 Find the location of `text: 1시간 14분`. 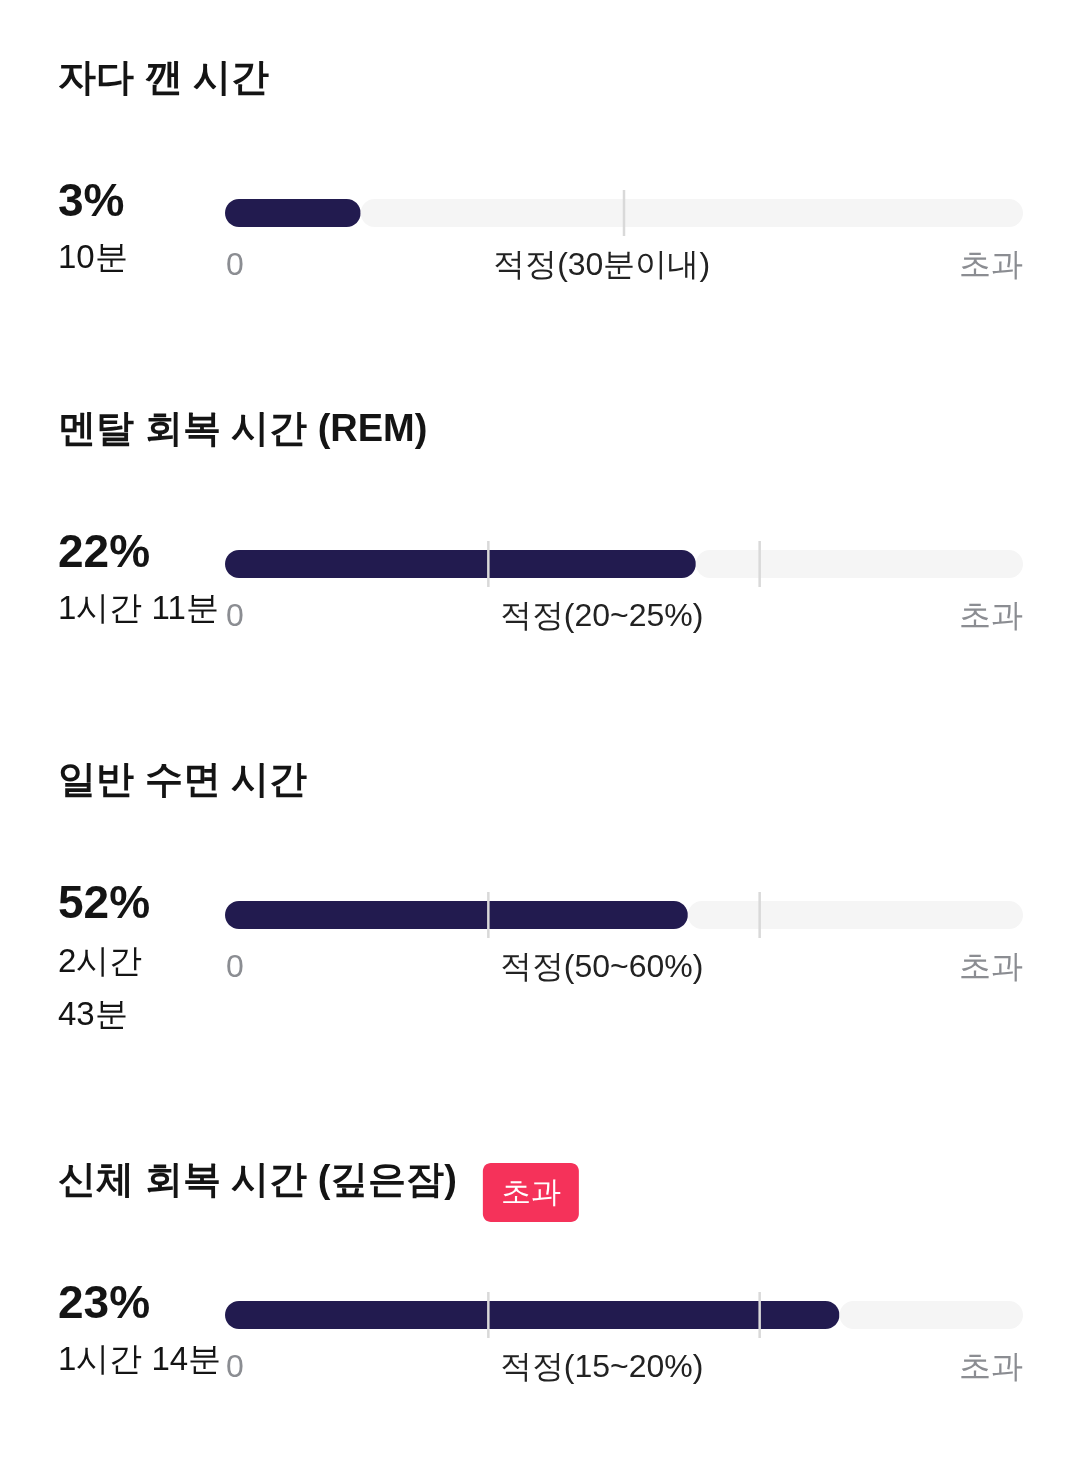

text: 1시간 14분 is located at coordinates (140, 1358).